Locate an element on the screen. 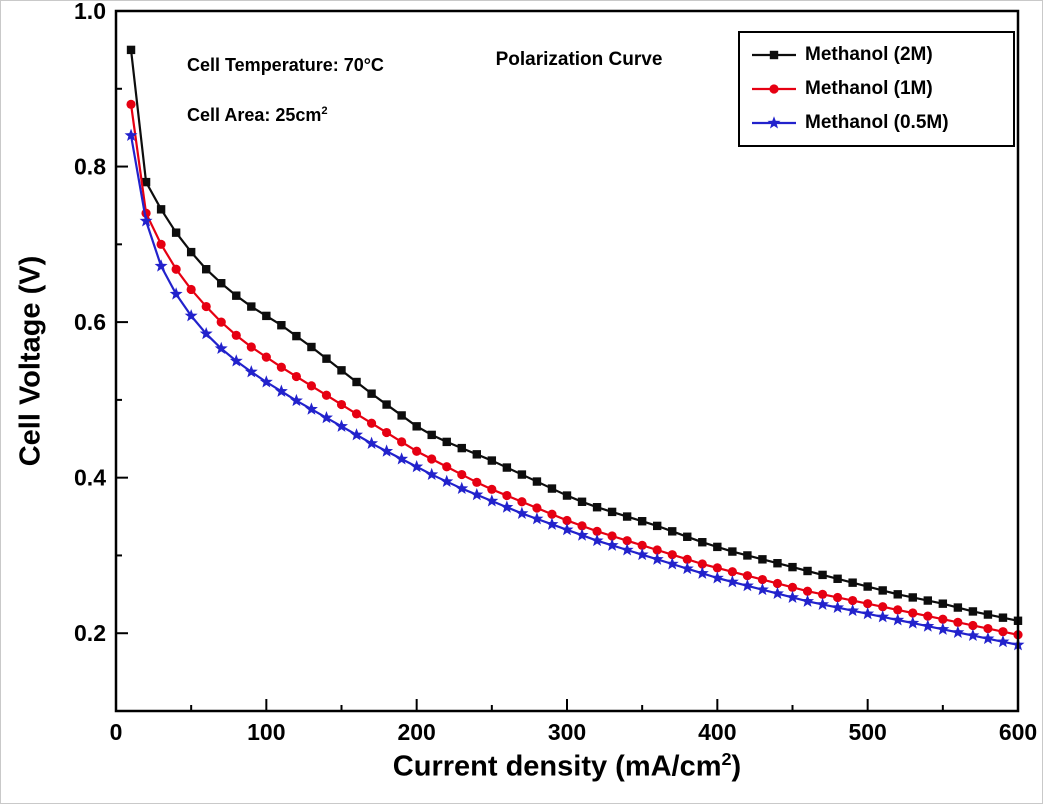 The width and height of the screenshot is (1043, 804). annotation-cell-area-text: Cell Area: 25cm is located at coordinates (254, 115).